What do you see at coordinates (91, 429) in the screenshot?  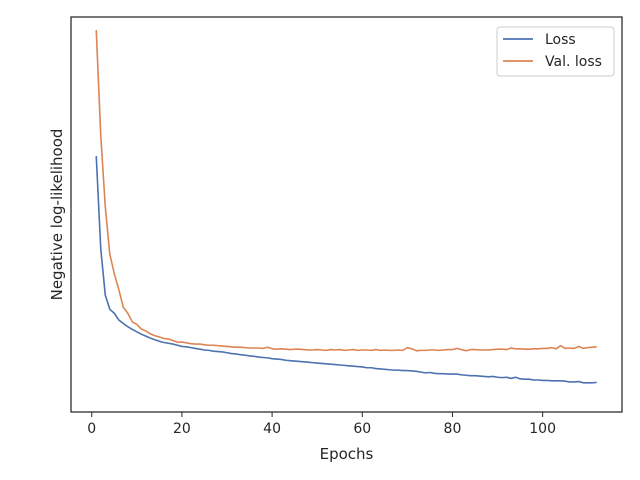 I see `x-tick-label: 0` at bounding box center [91, 429].